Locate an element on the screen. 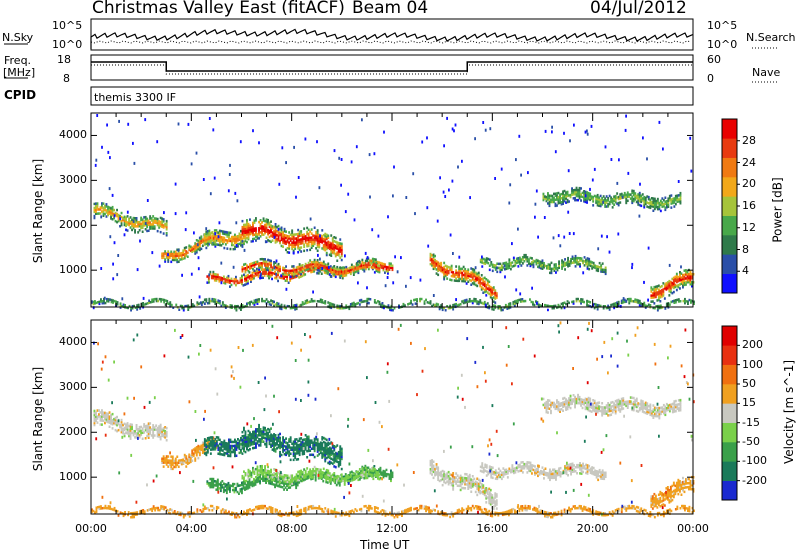 Image resolution: width=800 pixels, height=554 pixels. velocity-colorbar-tick-label: 100 is located at coordinates (752, 364).